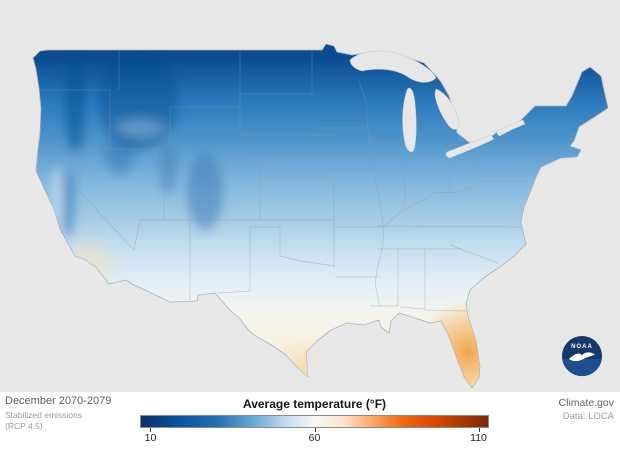  I want to click on colorbar-ticks: 10 60 110, so click(314, 436).